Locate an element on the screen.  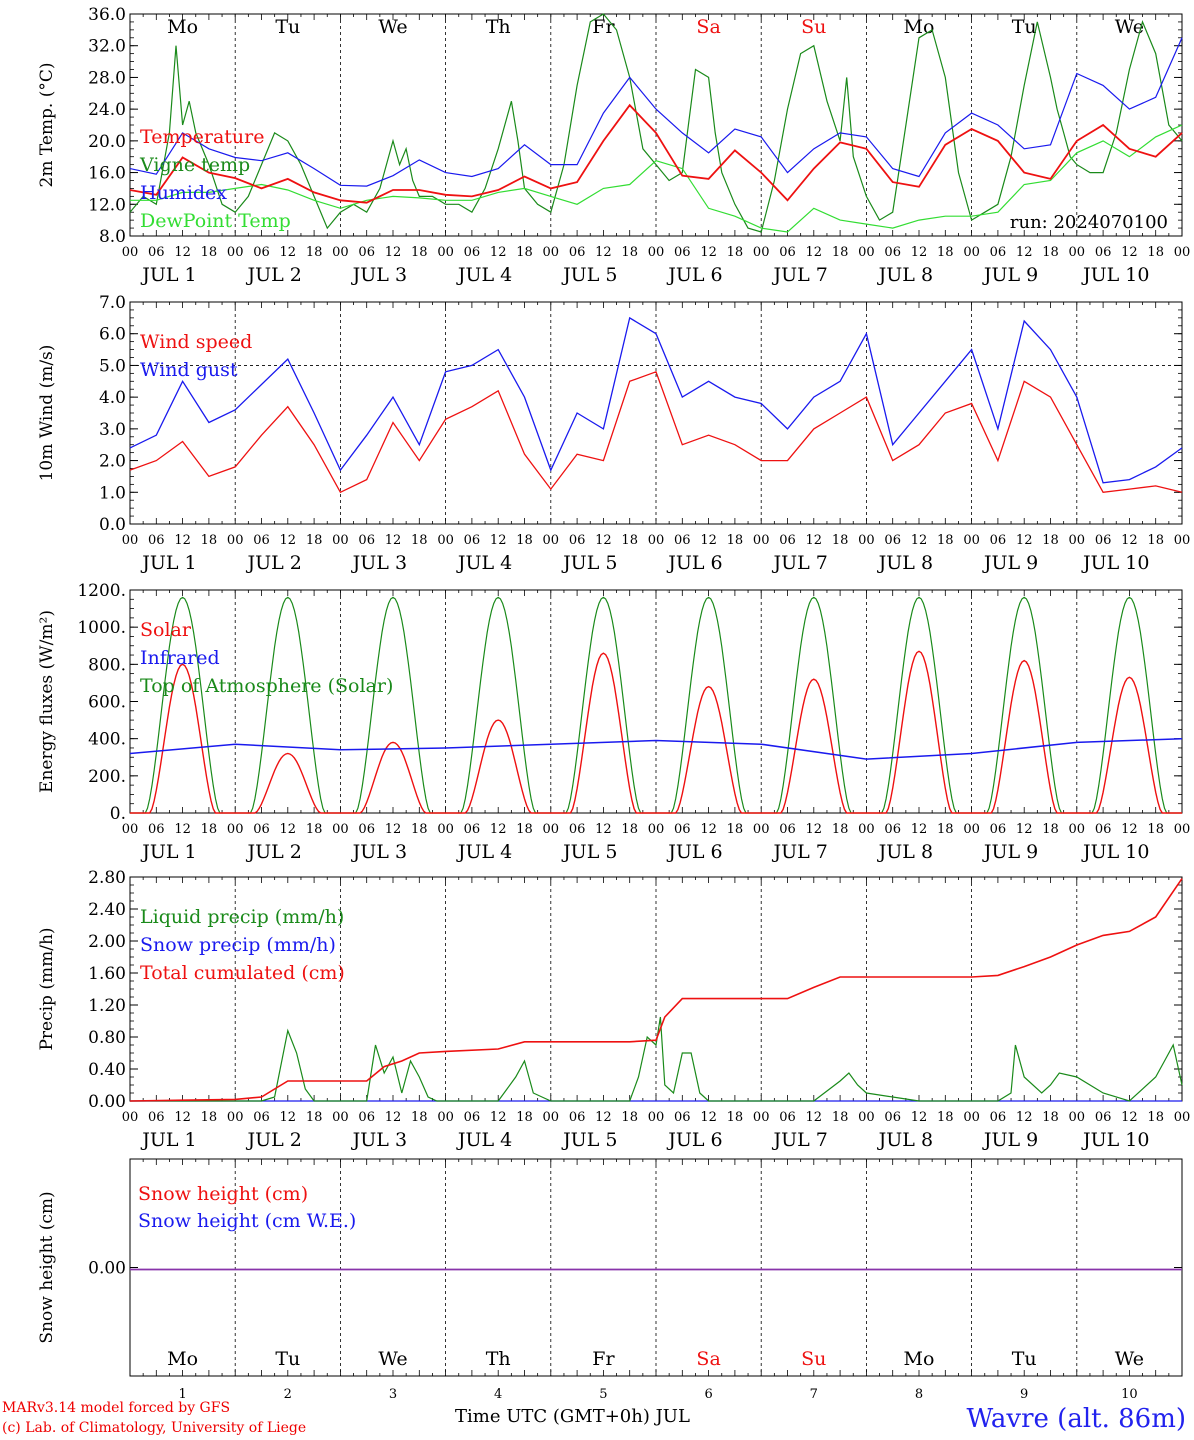
y-tick-label: 600. is located at coordinates (107, 703).